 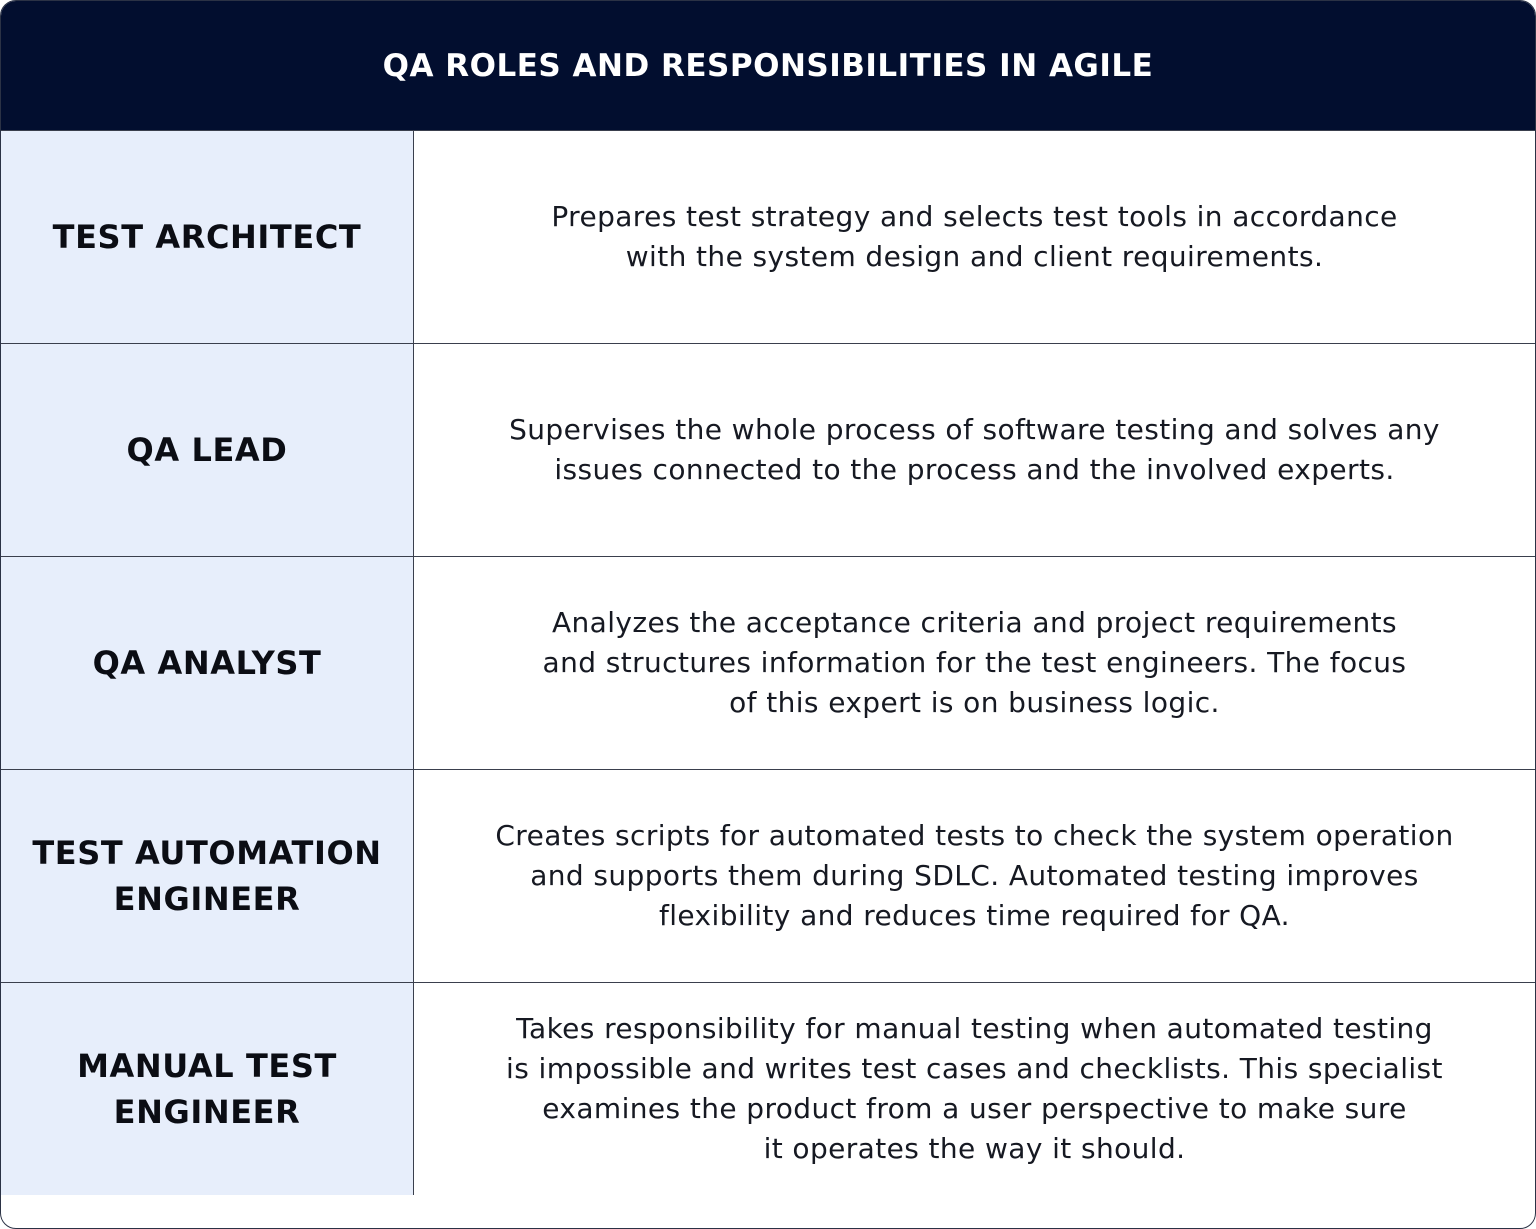 I want to click on role-label-line: QA LEAD, so click(x=207, y=450).